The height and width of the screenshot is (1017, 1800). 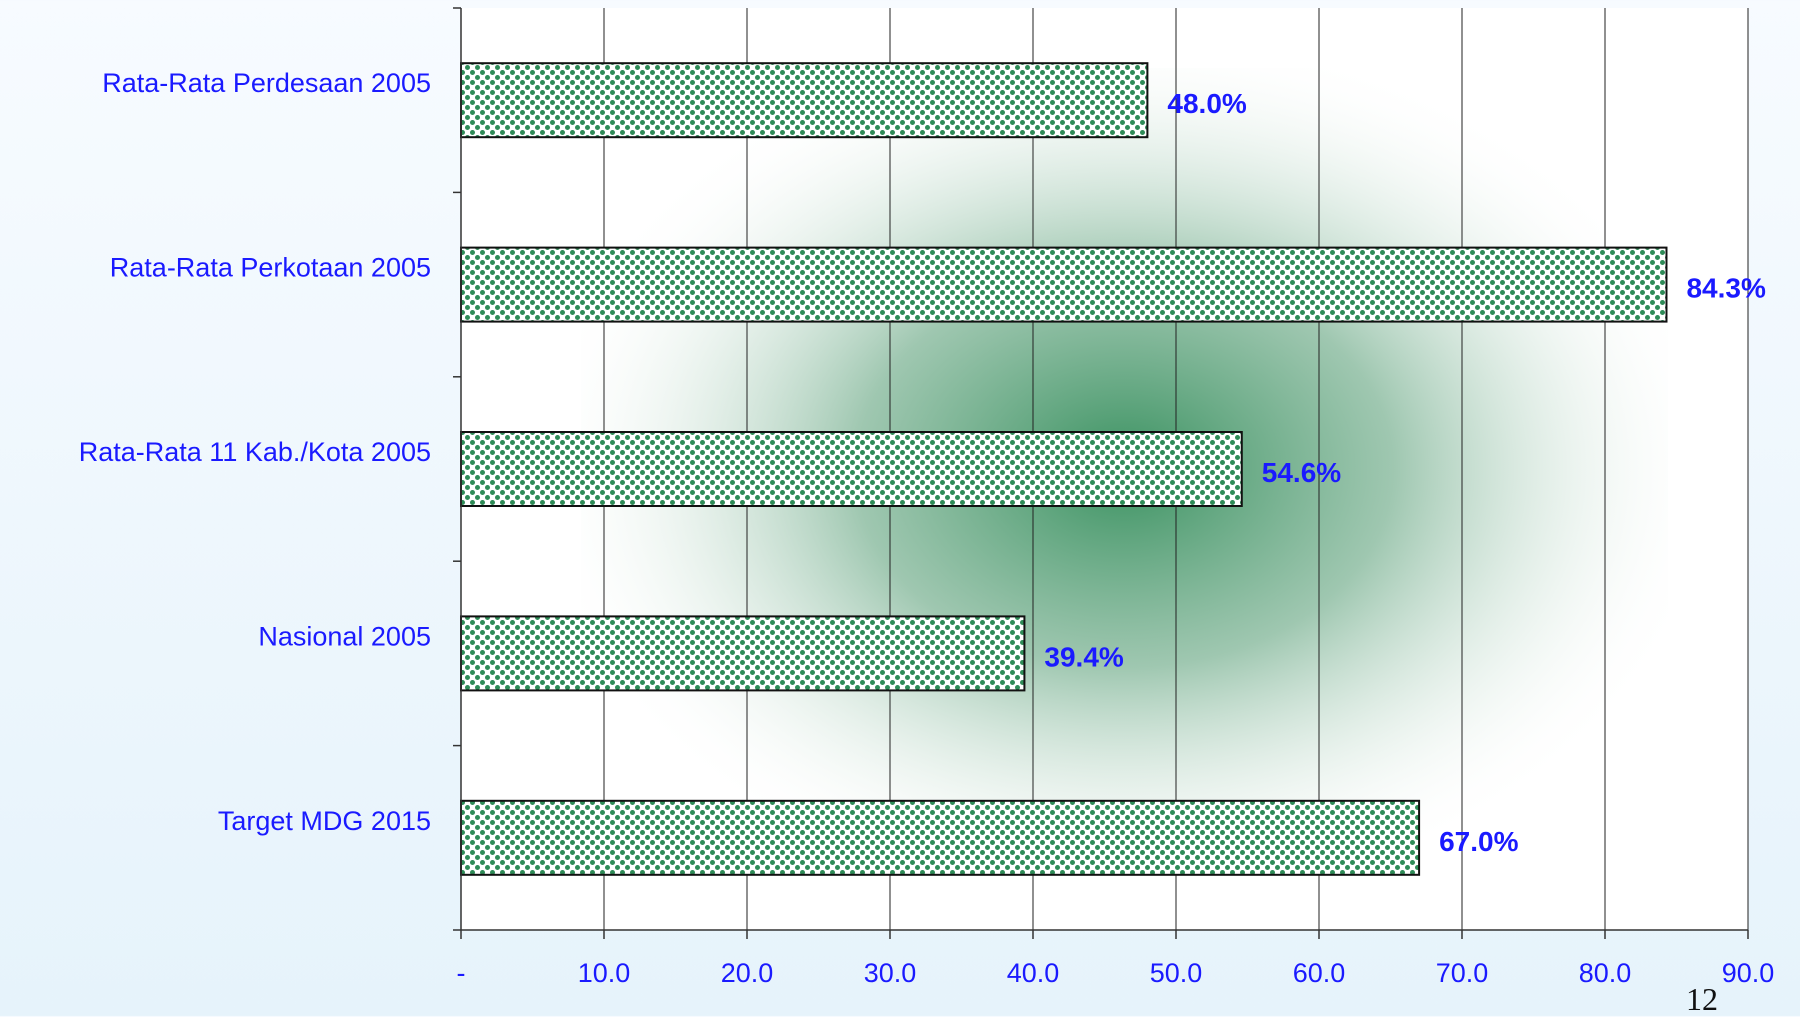 What do you see at coordinates (324, 821) in the screenshot?
I see `category-label: Target MDG 2015` at bounding box center [324, 821].